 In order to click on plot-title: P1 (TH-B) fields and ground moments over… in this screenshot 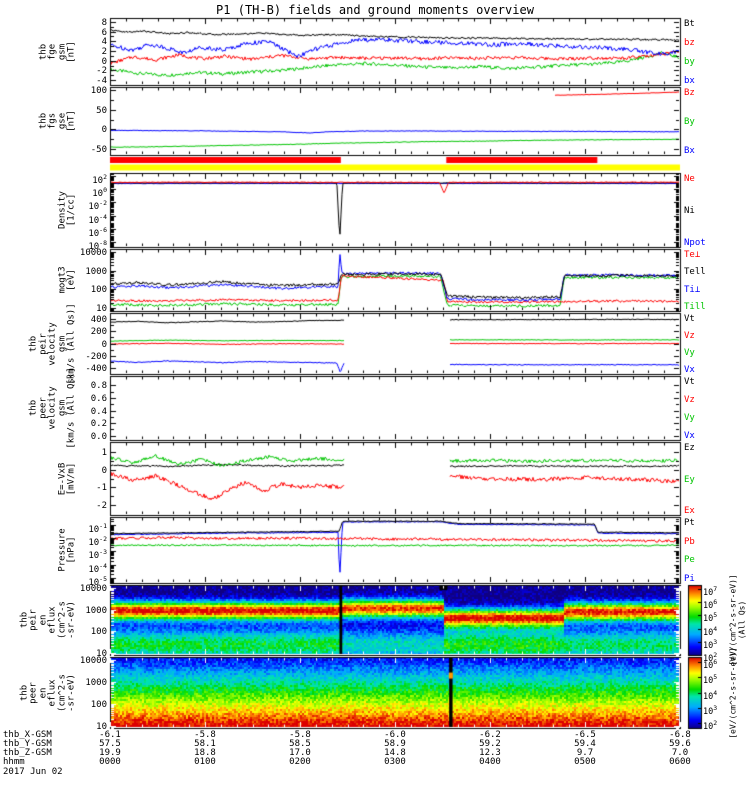, I will do `click(375, 10)`.